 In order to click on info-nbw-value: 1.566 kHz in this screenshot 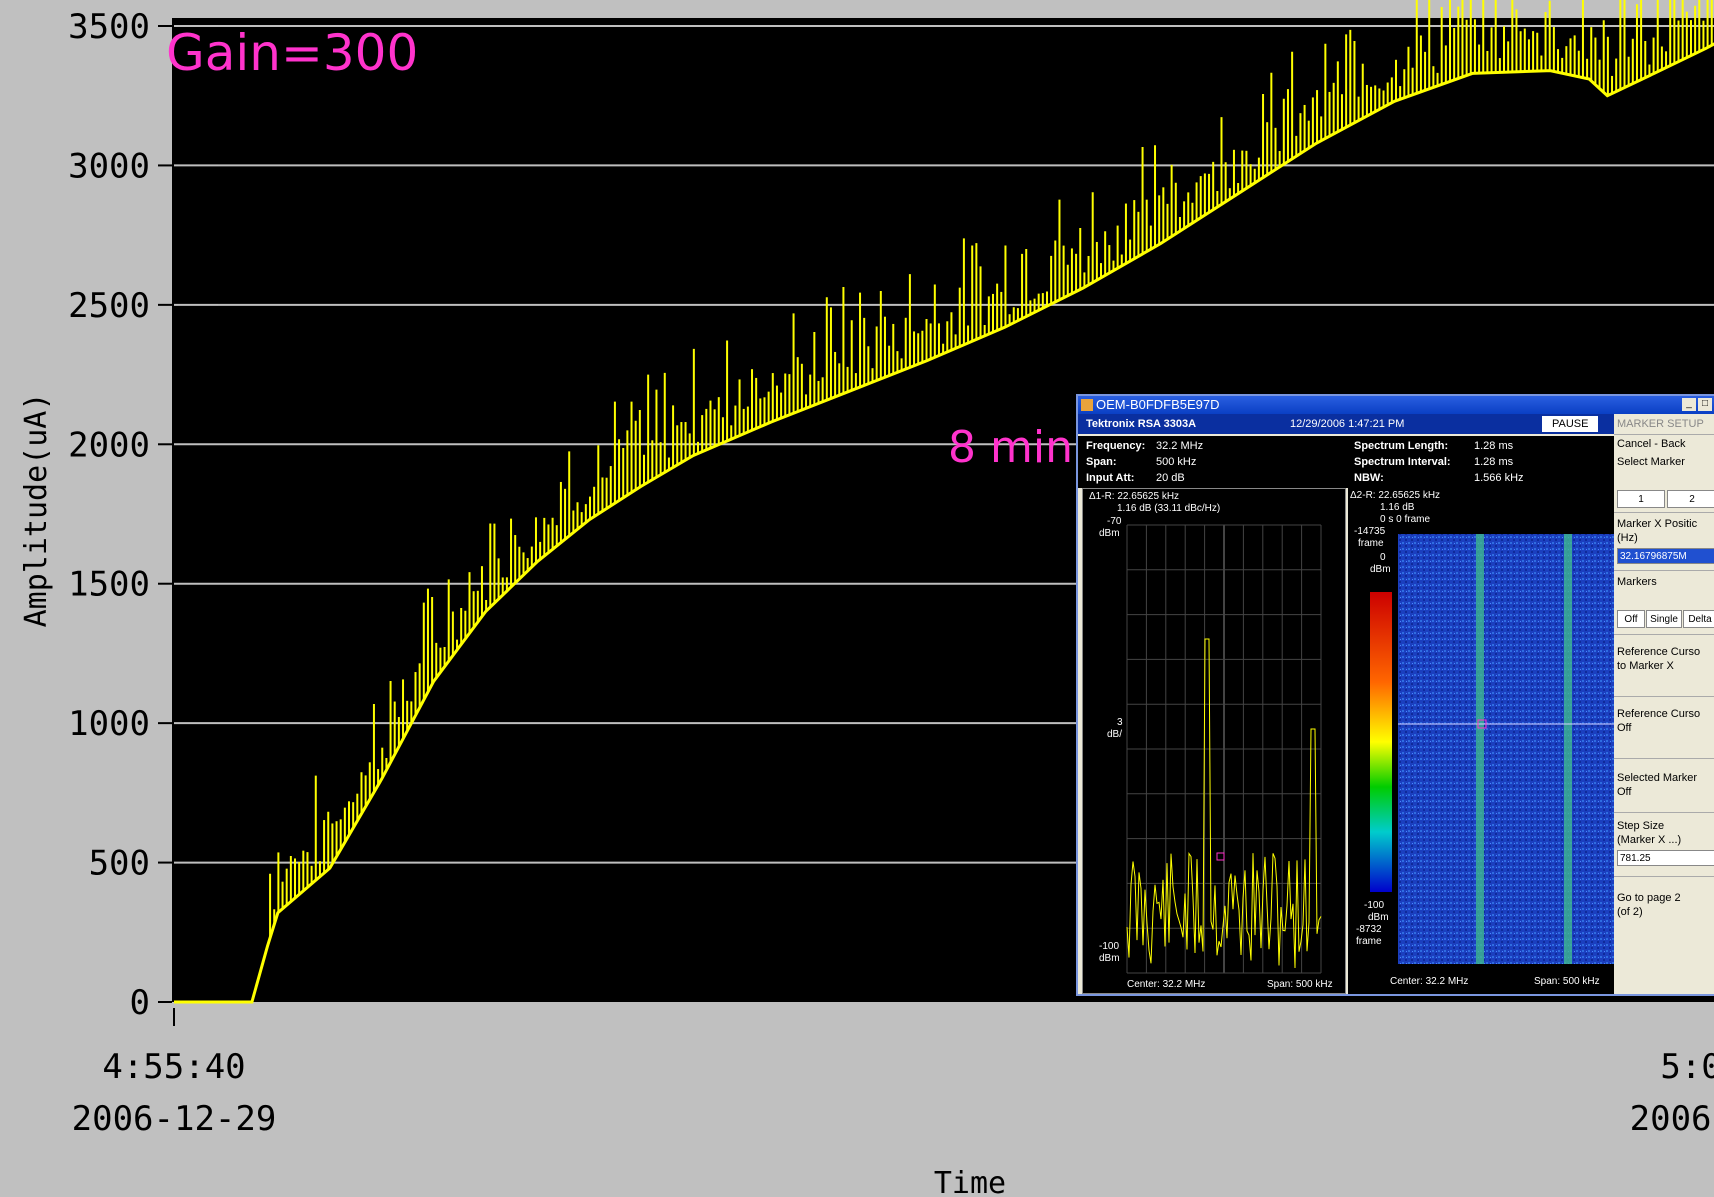, I will do `click(1499, 478)`.